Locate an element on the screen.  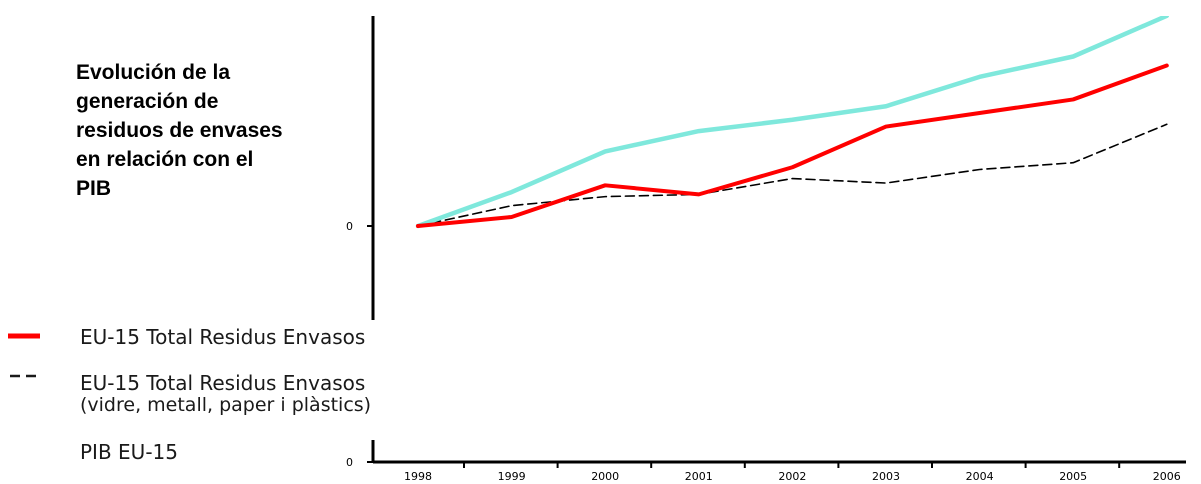
x-tick-label: 2005 is located at coordinates (1073, 476).